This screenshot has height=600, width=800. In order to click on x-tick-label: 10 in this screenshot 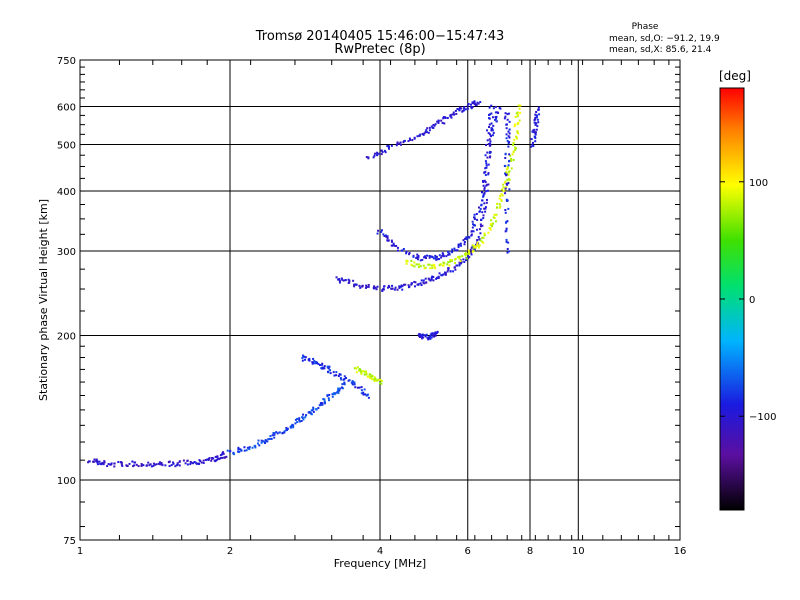, I will do `click(578, 551)`.